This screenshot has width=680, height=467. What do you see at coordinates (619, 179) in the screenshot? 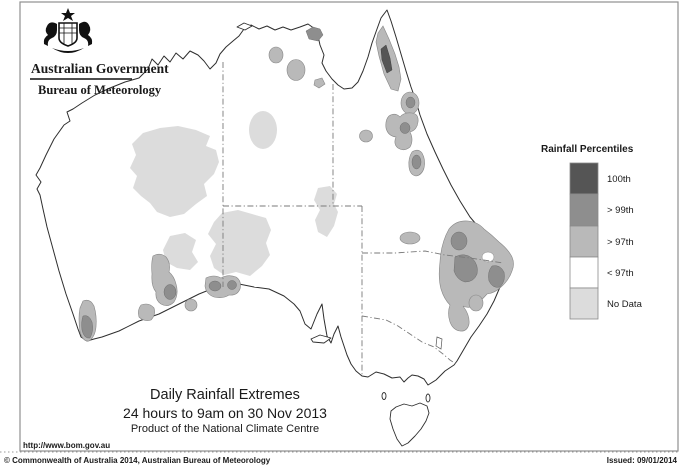
I see `legend-label-100th: 100th` at bounding box center [619, 179].